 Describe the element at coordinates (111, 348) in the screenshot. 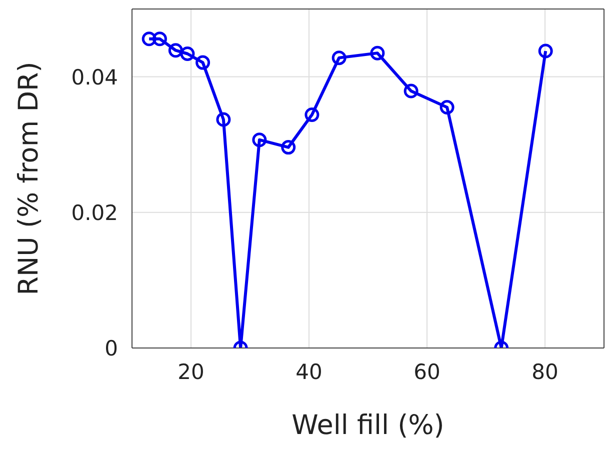

I see `y-tick-label: 0` at that location.